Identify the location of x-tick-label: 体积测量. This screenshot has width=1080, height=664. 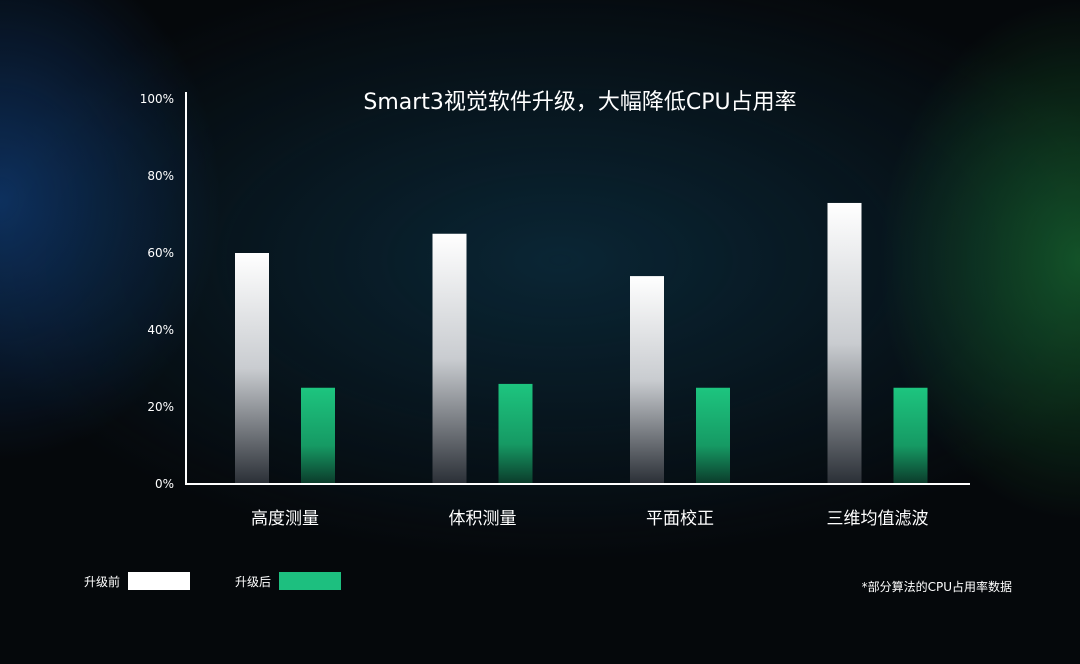
(483, 519).